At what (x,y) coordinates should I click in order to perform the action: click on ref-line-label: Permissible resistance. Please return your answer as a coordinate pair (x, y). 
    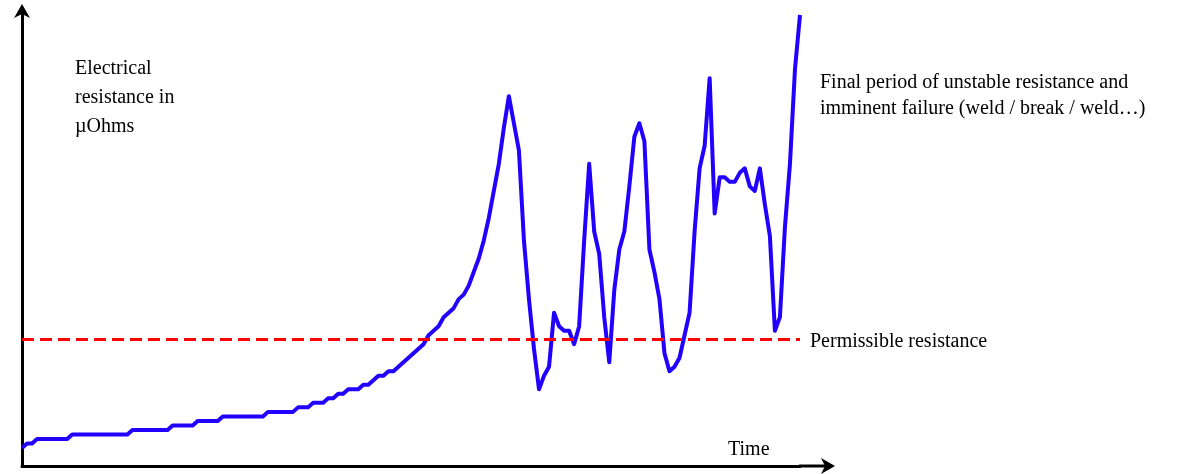
    Looking at the image, I should click on (899, 339).